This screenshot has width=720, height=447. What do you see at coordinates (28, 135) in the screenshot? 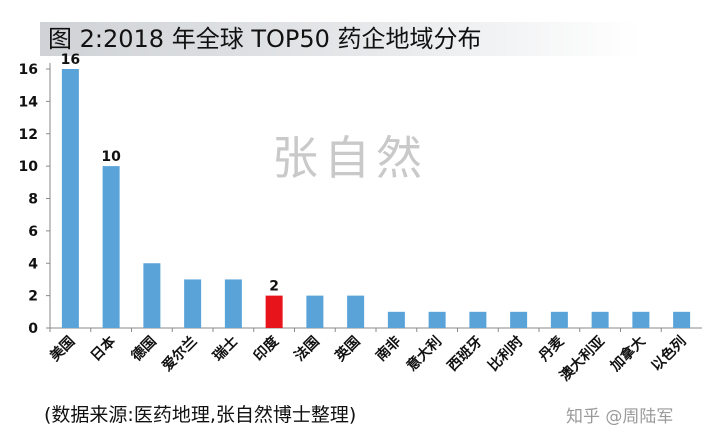
I see `y-tick-label: 12` at bounding box center [28, 135].